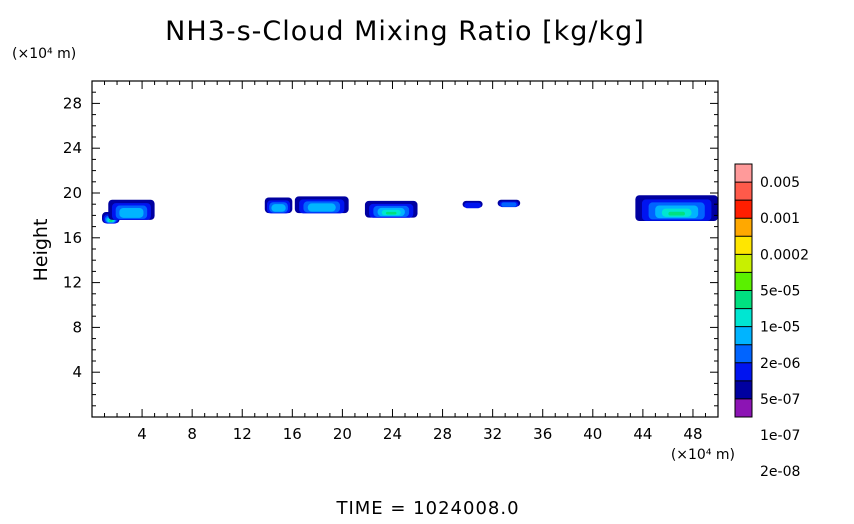  What do you see at coordinates (292, 434) in the screenshot?
I see `x-tick-label: 16` at bounding box center [292, 434].